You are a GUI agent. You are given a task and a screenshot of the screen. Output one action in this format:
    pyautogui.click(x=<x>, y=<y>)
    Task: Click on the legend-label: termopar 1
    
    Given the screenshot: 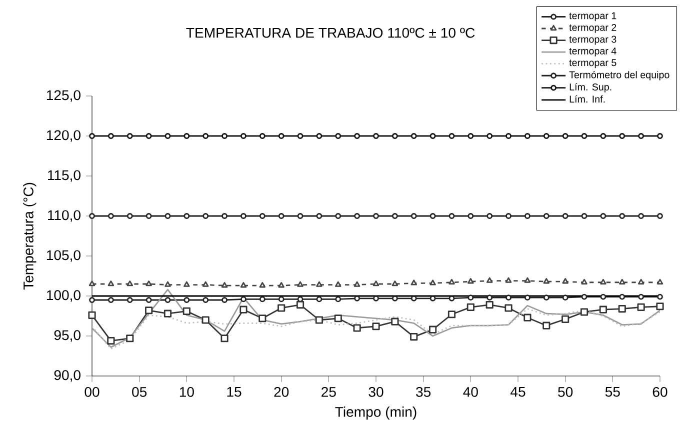 What is the action you would take?
    pyautogui.click(x=592, y=17)
    